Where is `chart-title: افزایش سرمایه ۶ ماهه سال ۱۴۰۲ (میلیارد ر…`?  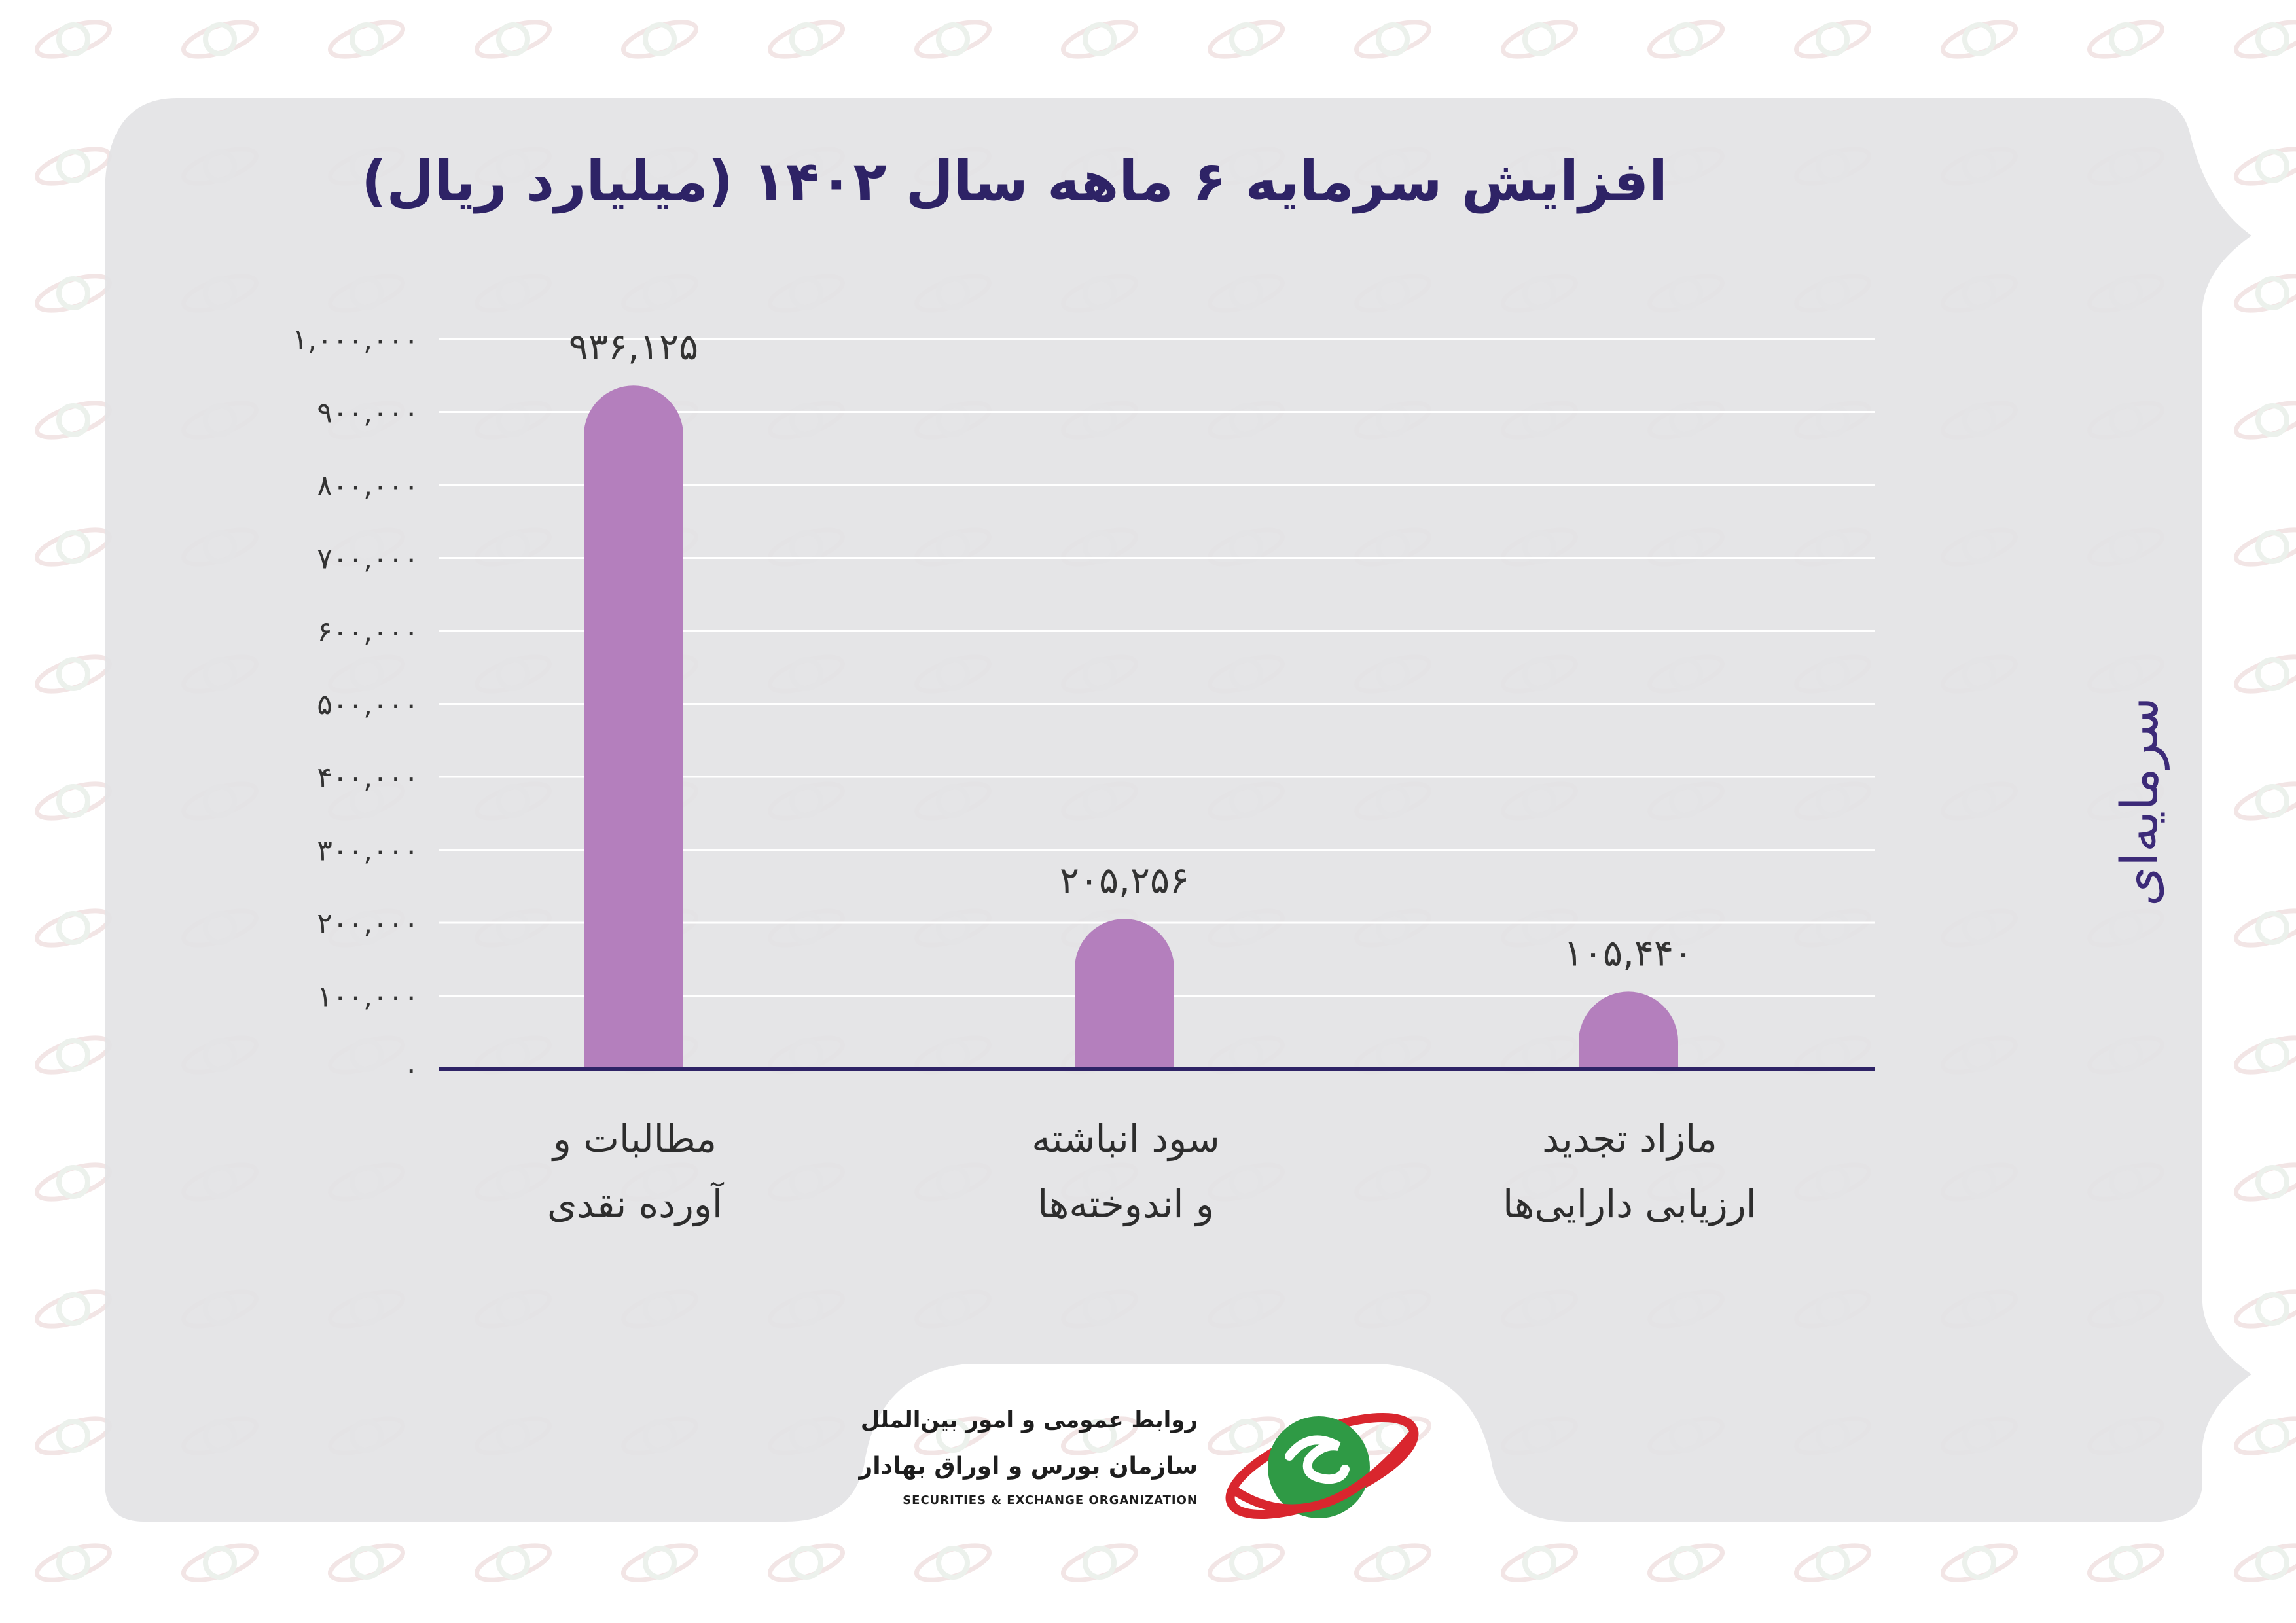
chart-title: افزایش سرمایه ۶ ماهه سال ۱۴۰۲ (میلیارد ر… is located at coordinates (1014, 181).